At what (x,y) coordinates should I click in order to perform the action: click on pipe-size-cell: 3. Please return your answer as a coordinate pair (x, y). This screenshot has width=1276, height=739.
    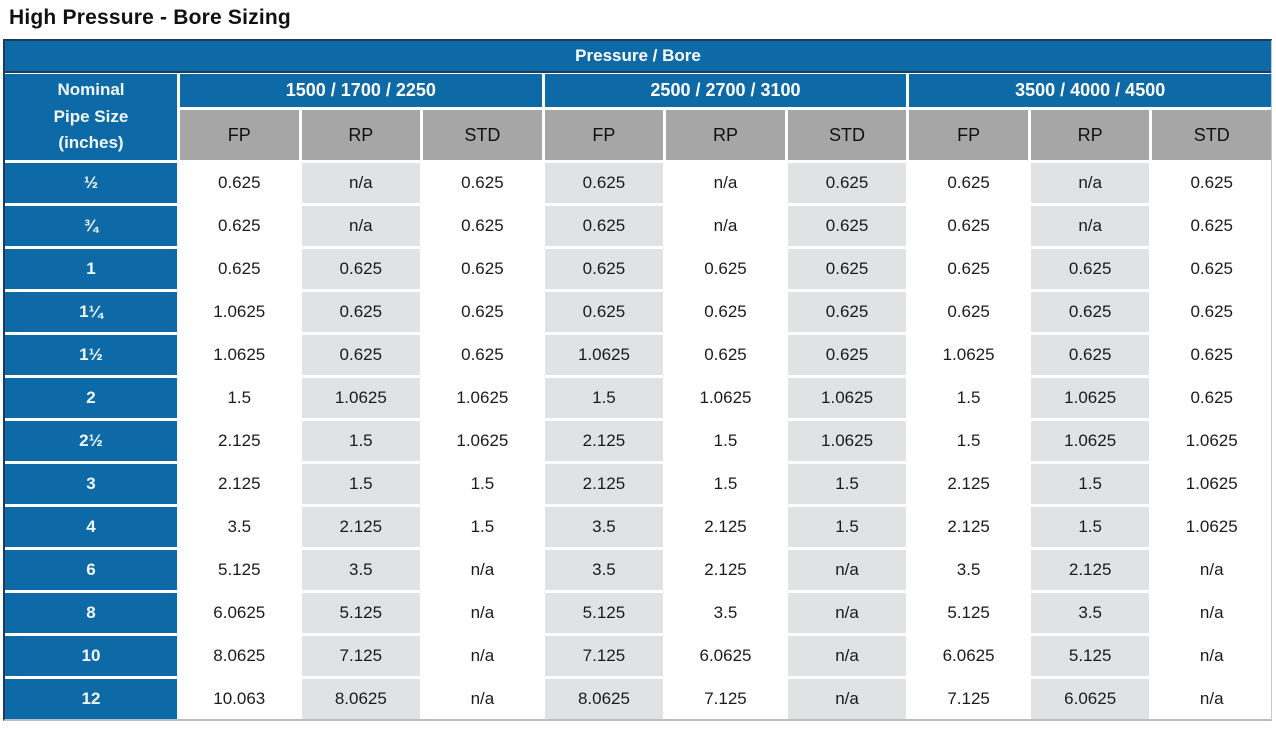
    Looking at the image, I should click on (91, 484).